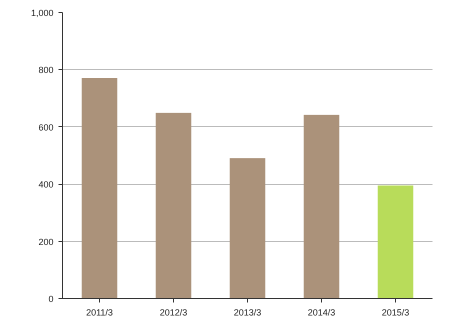 This screenshot has height=320, width=450. I want to click on x-tick-label: 2013/3, so click(248, 313).